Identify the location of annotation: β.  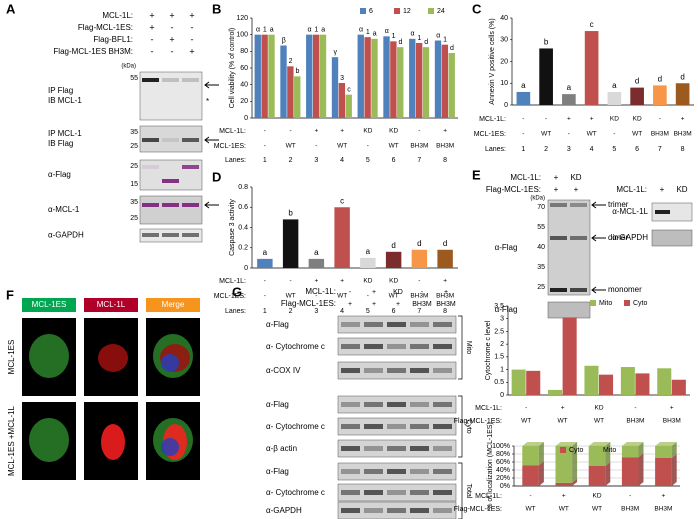
(284, 40).